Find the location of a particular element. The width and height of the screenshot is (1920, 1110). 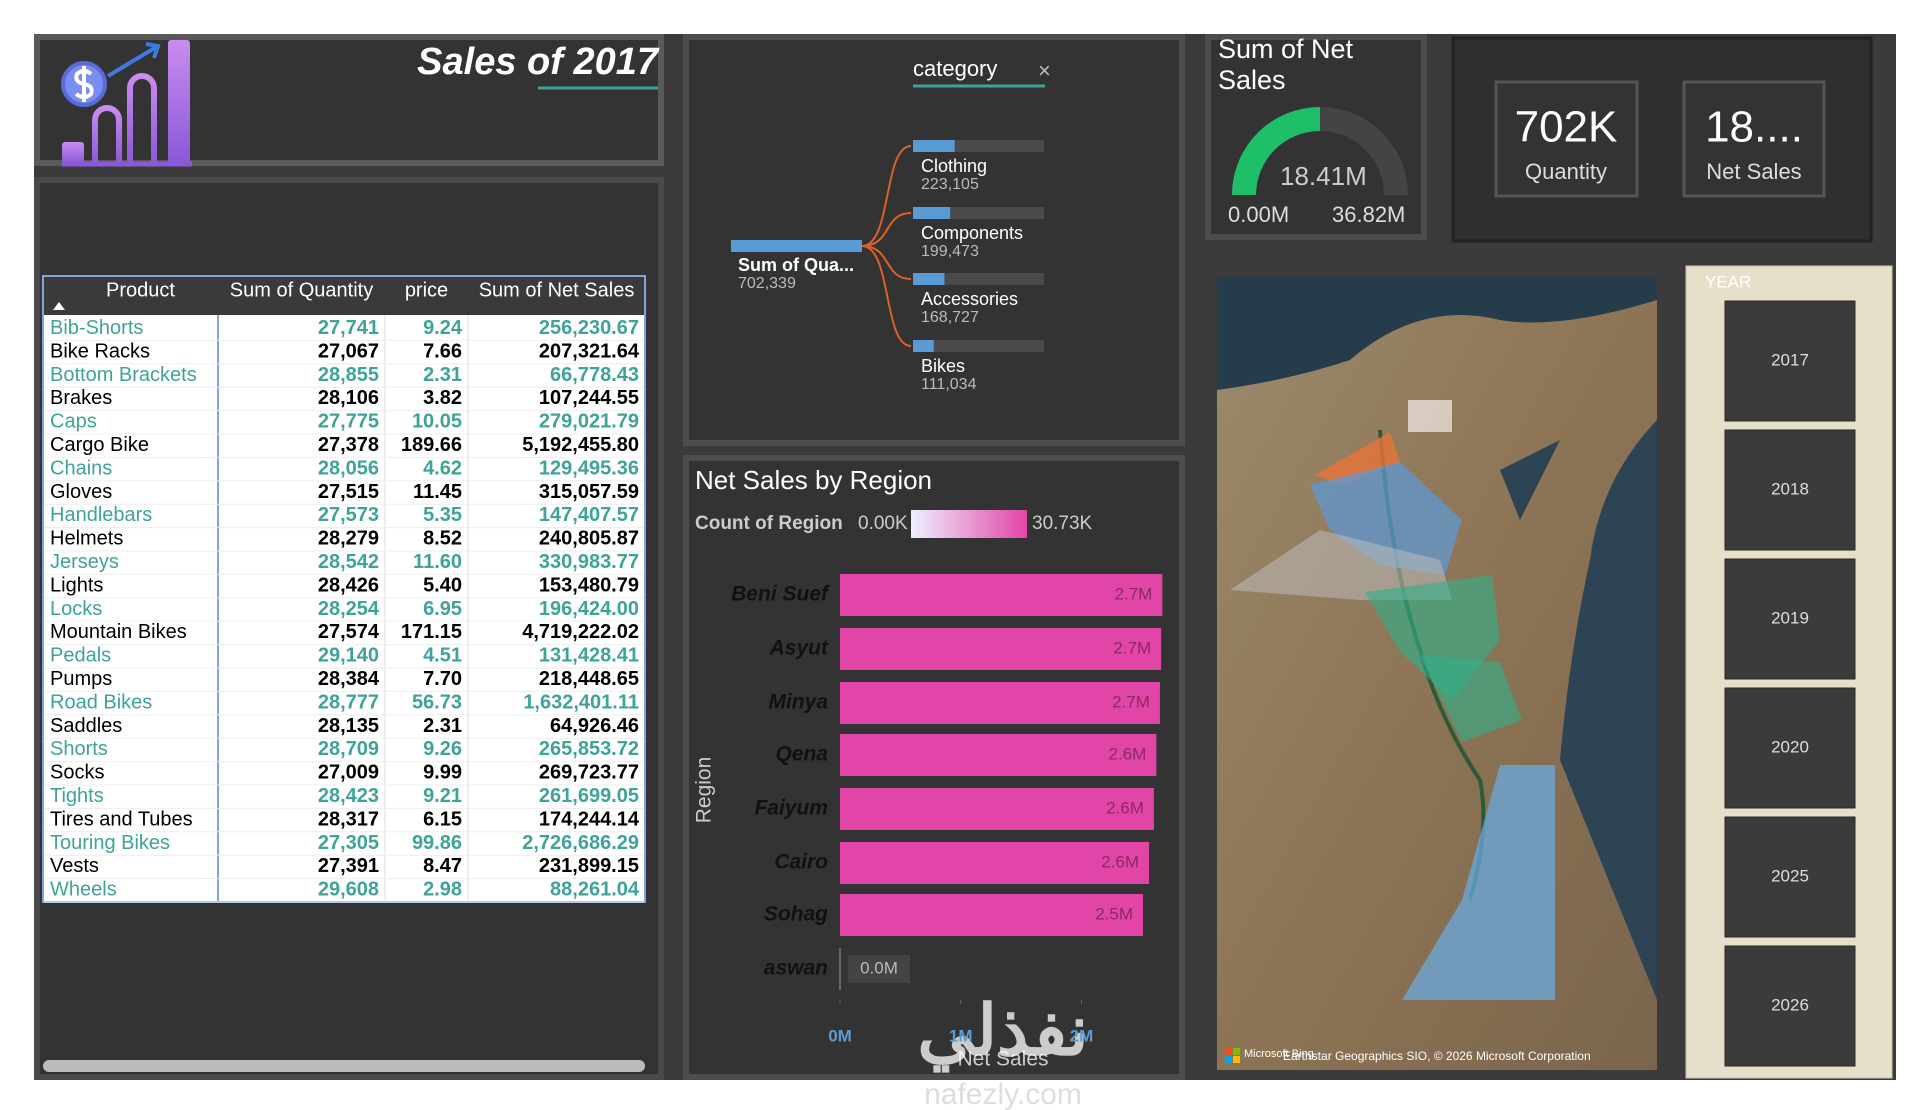

table-cell: Wheels is located at coordinates (83, 890).